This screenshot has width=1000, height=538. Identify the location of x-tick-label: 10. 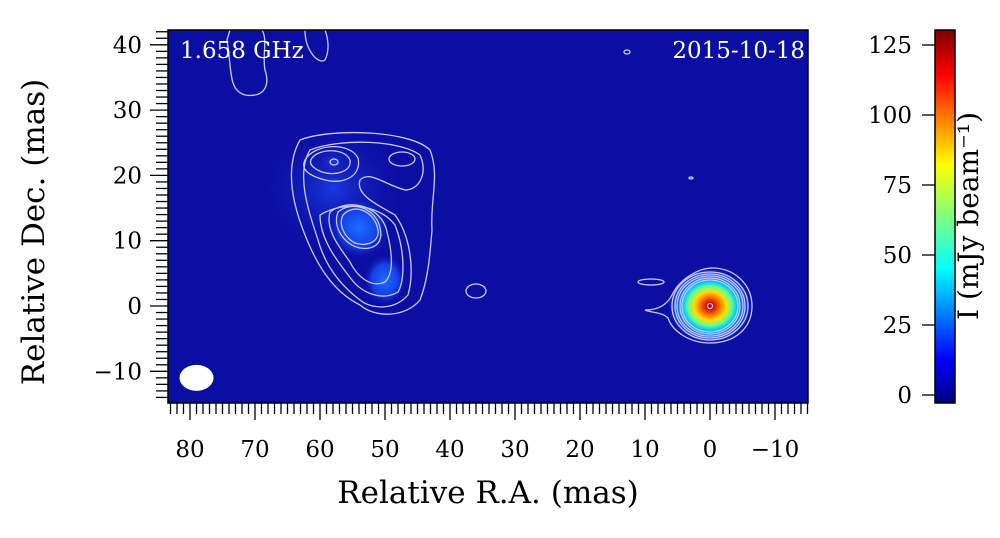
(644, 450).